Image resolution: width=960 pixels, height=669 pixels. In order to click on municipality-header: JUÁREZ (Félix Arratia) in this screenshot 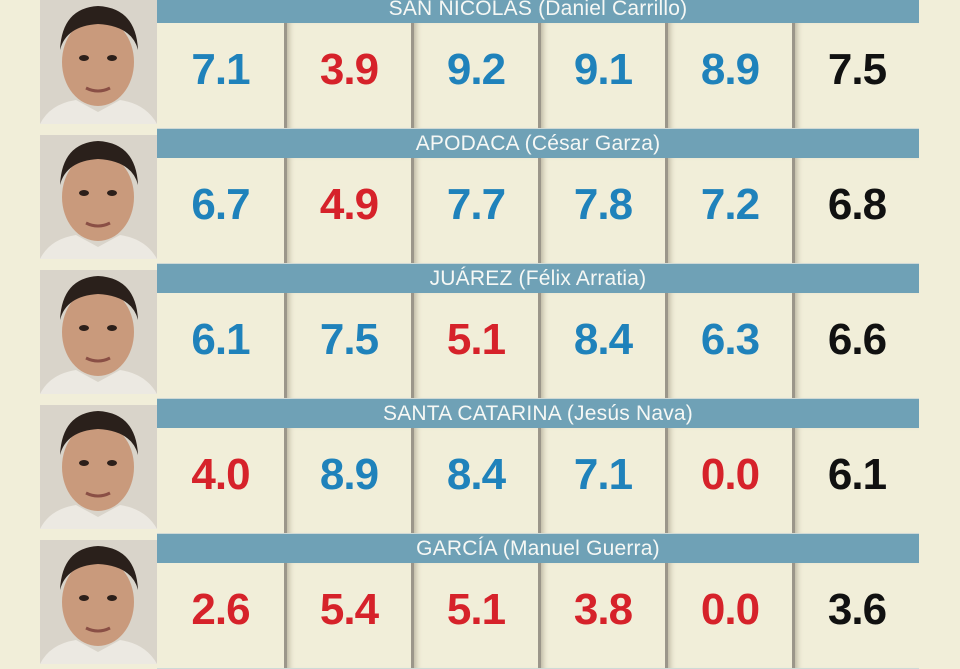, I will do `click(538, 278)`.